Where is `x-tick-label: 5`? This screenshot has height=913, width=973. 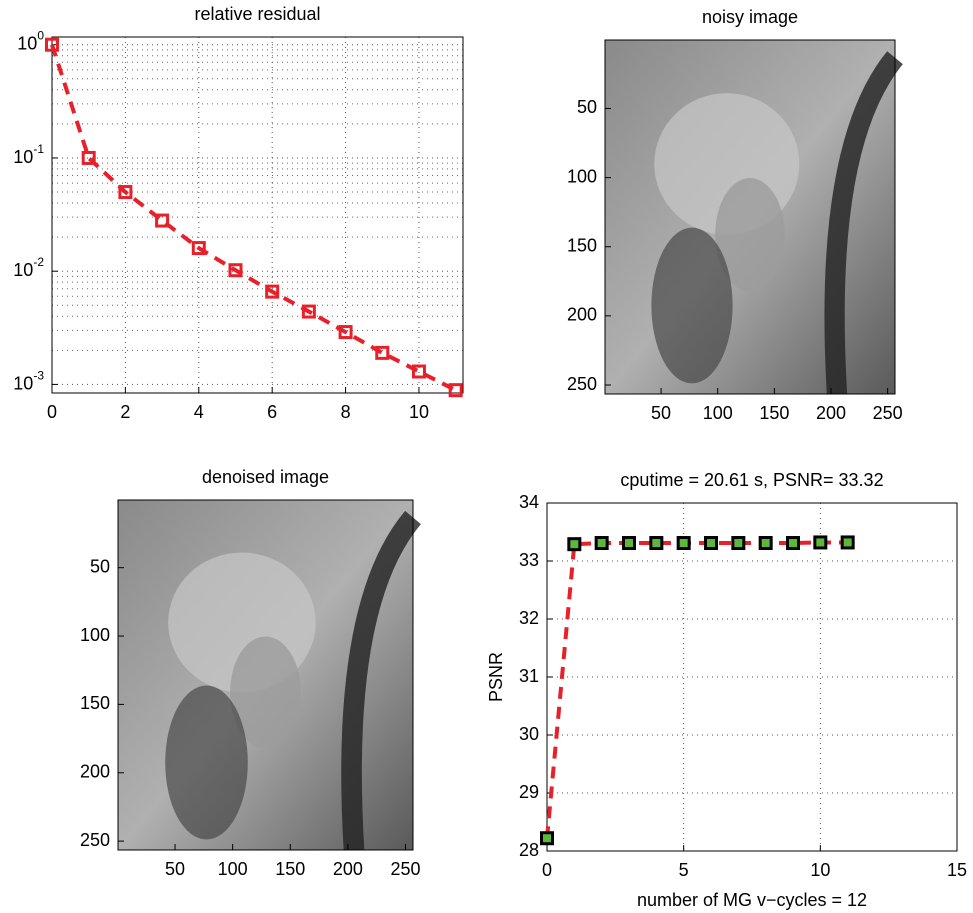
x-tick-label: 5 is located at coordinates (684, 870).